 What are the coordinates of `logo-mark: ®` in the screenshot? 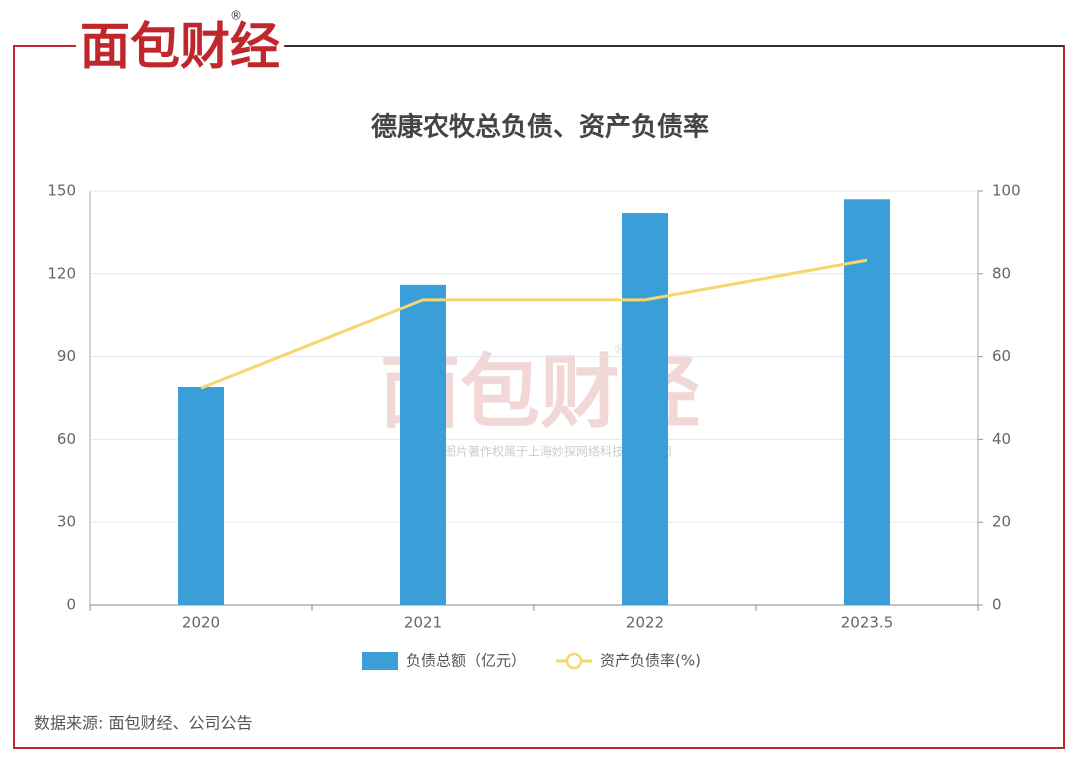 It's located at (236, 16).